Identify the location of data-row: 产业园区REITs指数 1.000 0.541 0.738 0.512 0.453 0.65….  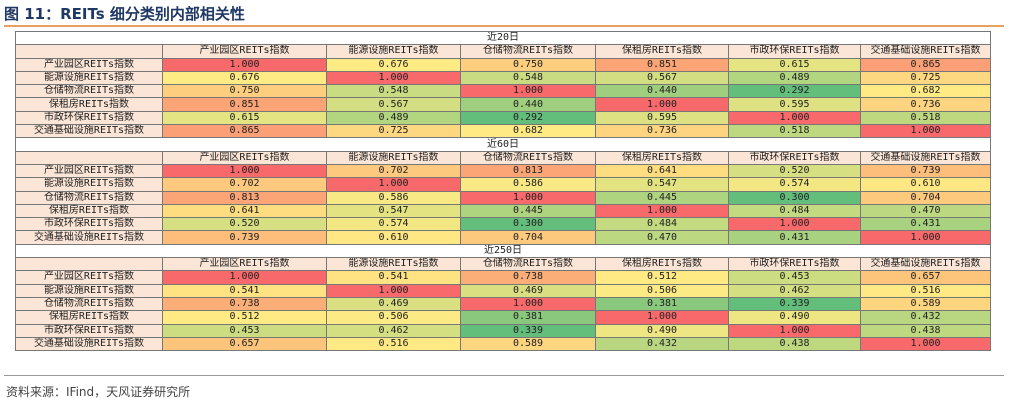
(503, 277).